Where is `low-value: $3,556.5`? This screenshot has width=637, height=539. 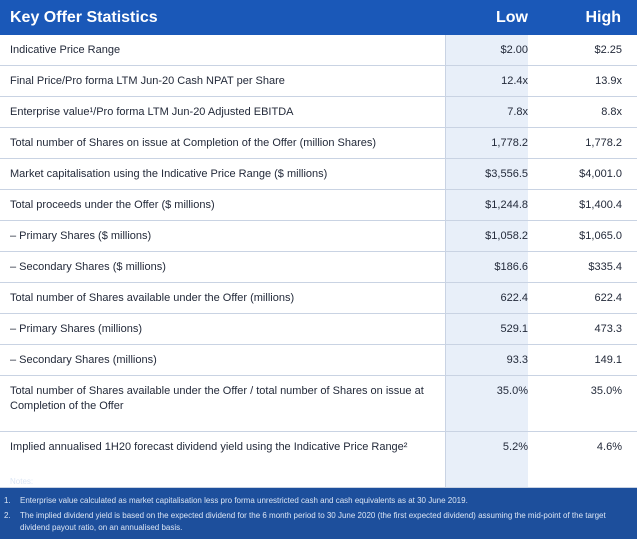 low-value: $3,556.5 is located at coordinates (486, 174).